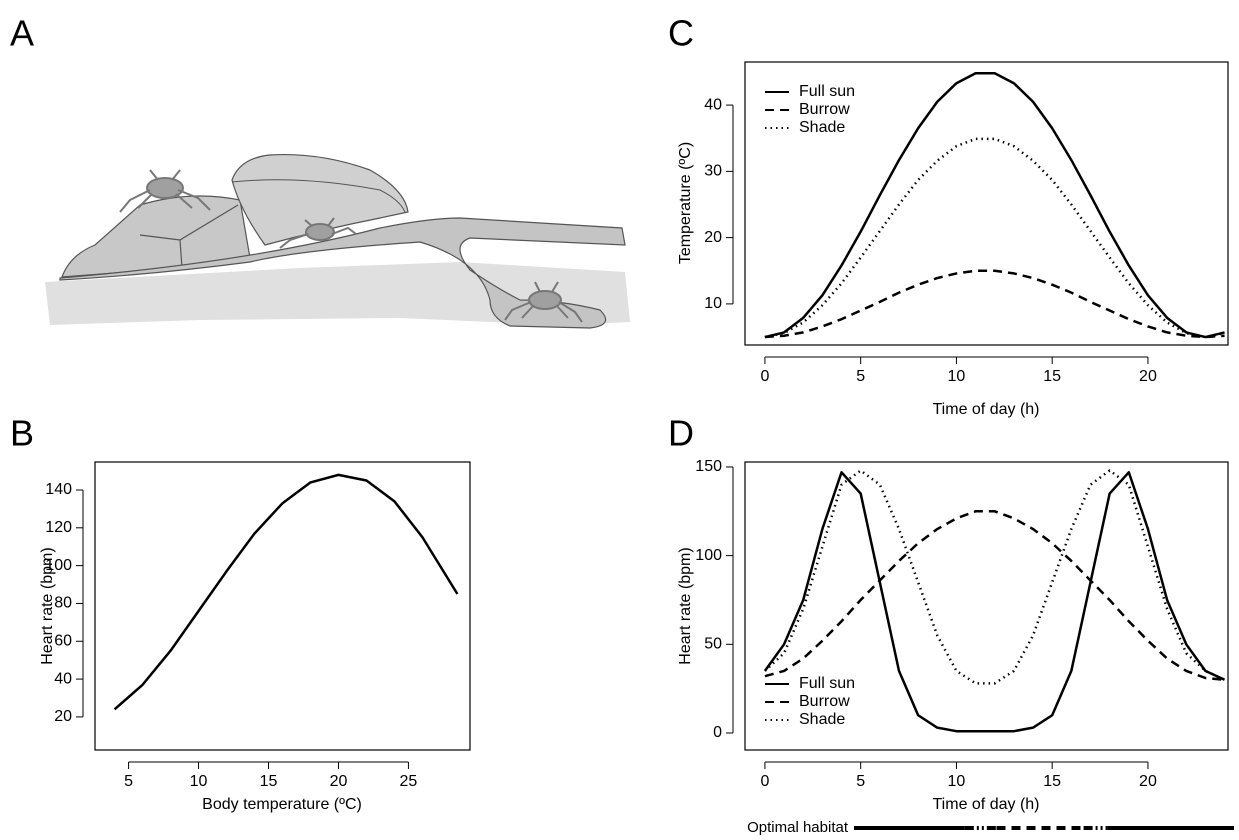 This screenshot has height=840, width=1239. Describe the element at coordinates (58, 527) in the screenshot. I see `y-tick-label: 120` at that location.